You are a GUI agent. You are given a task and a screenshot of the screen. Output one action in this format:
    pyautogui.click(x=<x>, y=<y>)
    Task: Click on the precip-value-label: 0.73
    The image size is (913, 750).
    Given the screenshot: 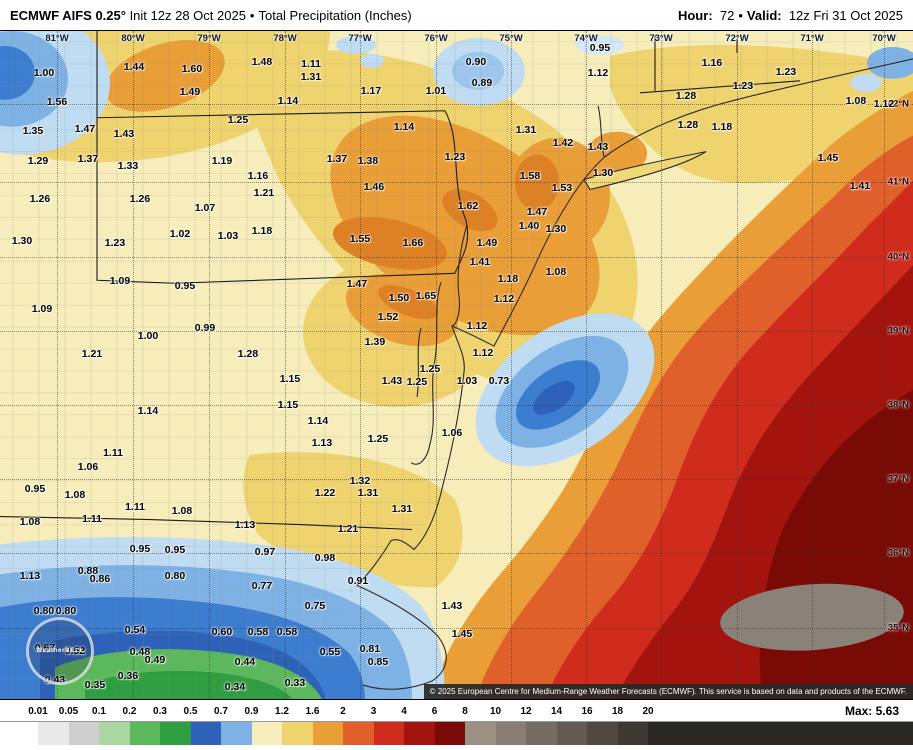 What is the action you would take?
    pyautogui.click(x=499, y=381)
    